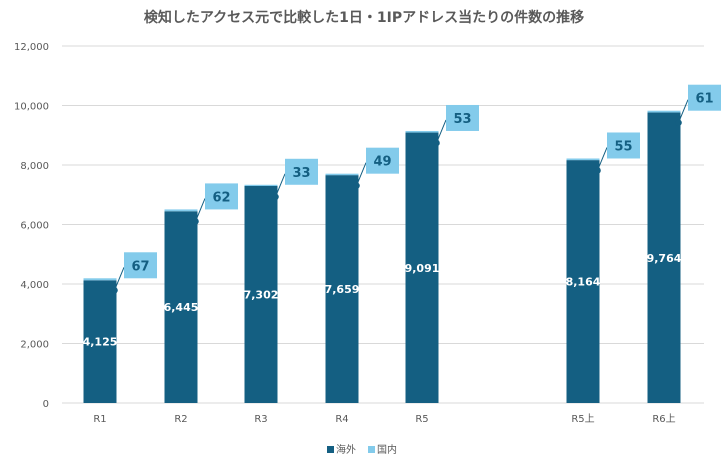  I want to click on bar-overseas-R5, so click(422, 267).